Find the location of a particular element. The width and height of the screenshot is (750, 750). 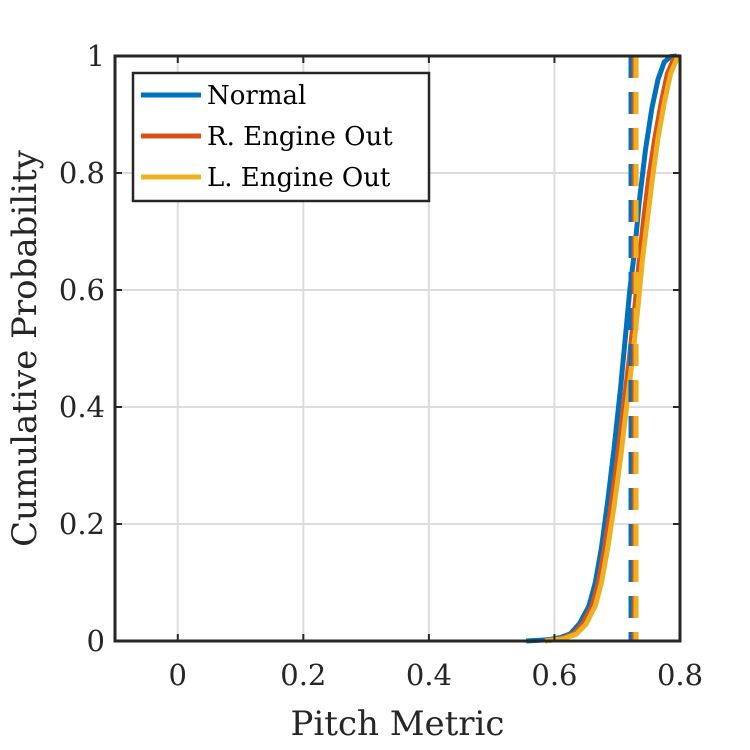

x-tick-label: 0.8 is located at coordinates (680, 675).